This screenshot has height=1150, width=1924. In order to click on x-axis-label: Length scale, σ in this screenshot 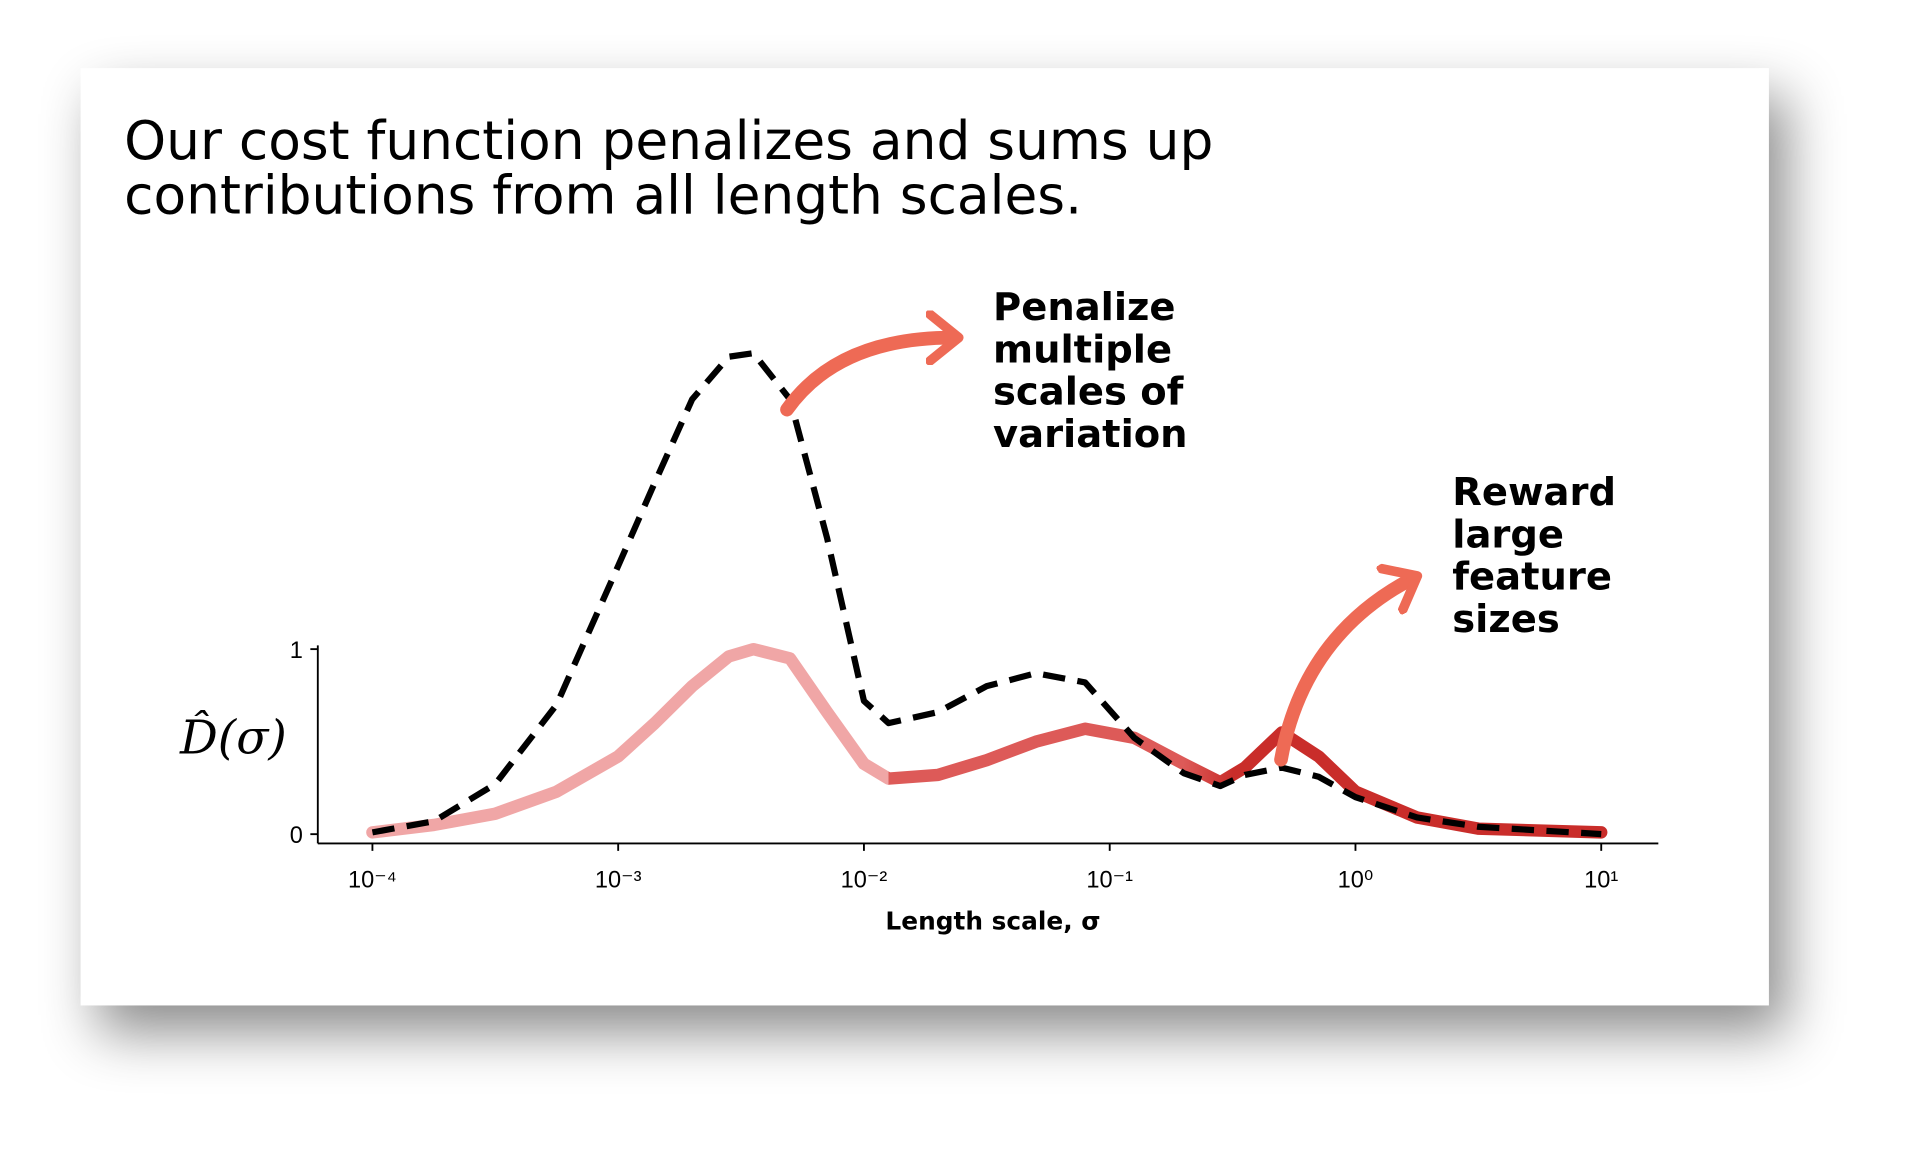, I will do `click(992, 921)`.